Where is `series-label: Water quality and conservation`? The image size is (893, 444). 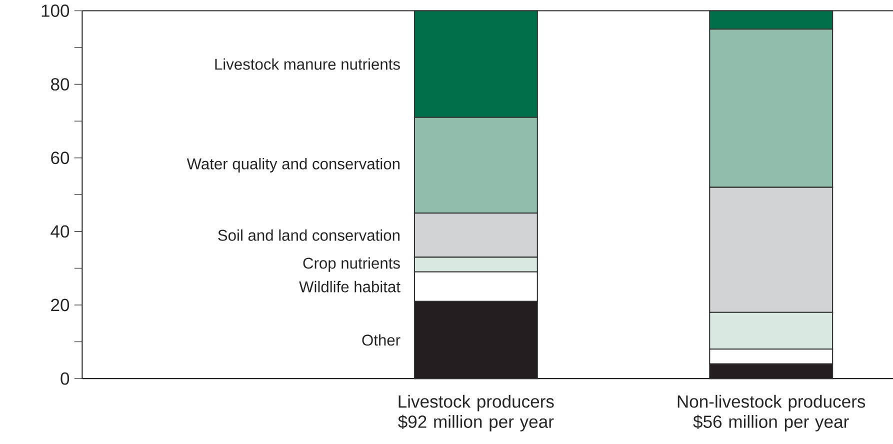 series-label: Water quality and conservation is located at coordinates (293, 165).